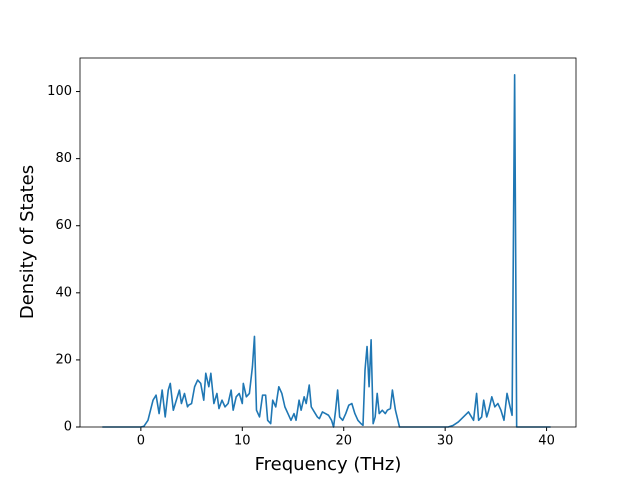  Describe the element at coordinates (328, 464) in the screenshot. I see `x-axis-label: Frequency (THz)` at that location.